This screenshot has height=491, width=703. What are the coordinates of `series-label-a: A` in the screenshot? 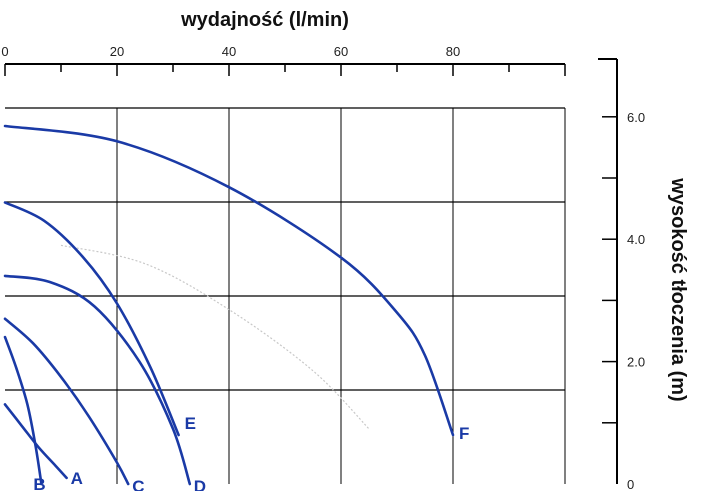 It's located at (77, 478).